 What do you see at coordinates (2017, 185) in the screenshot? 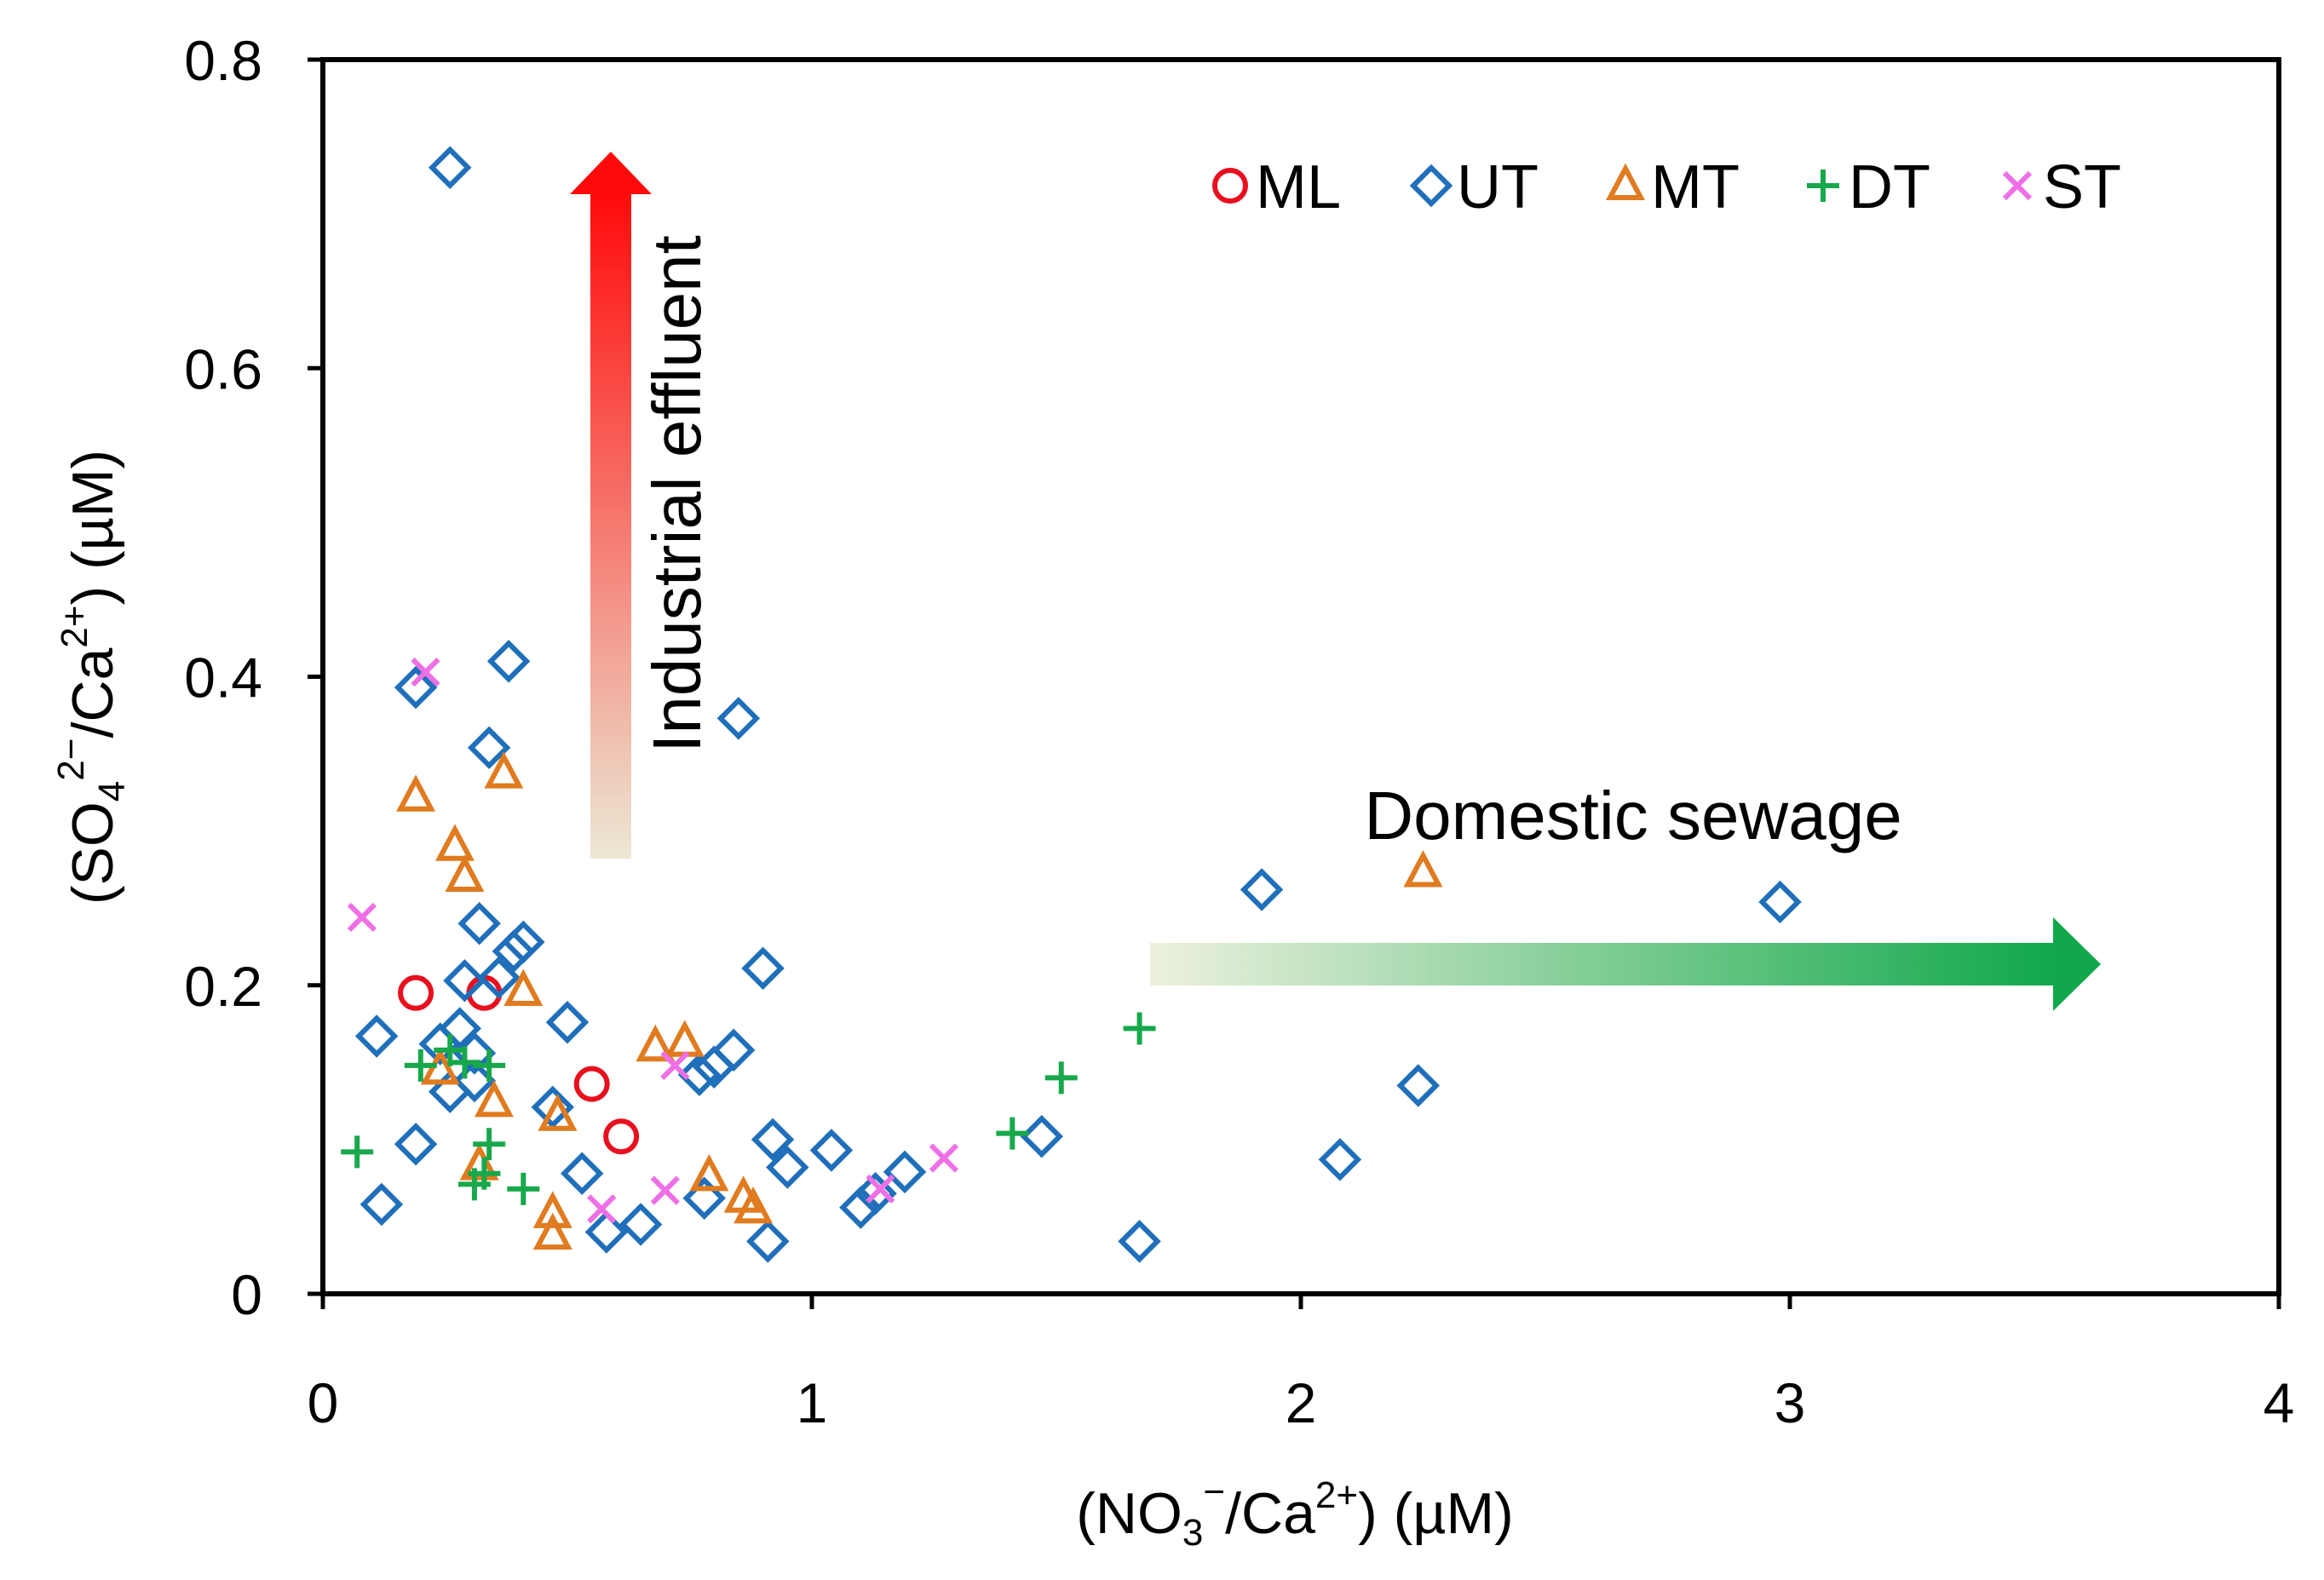
I see `legend-marker-st` at bounding box center [2017, 185].